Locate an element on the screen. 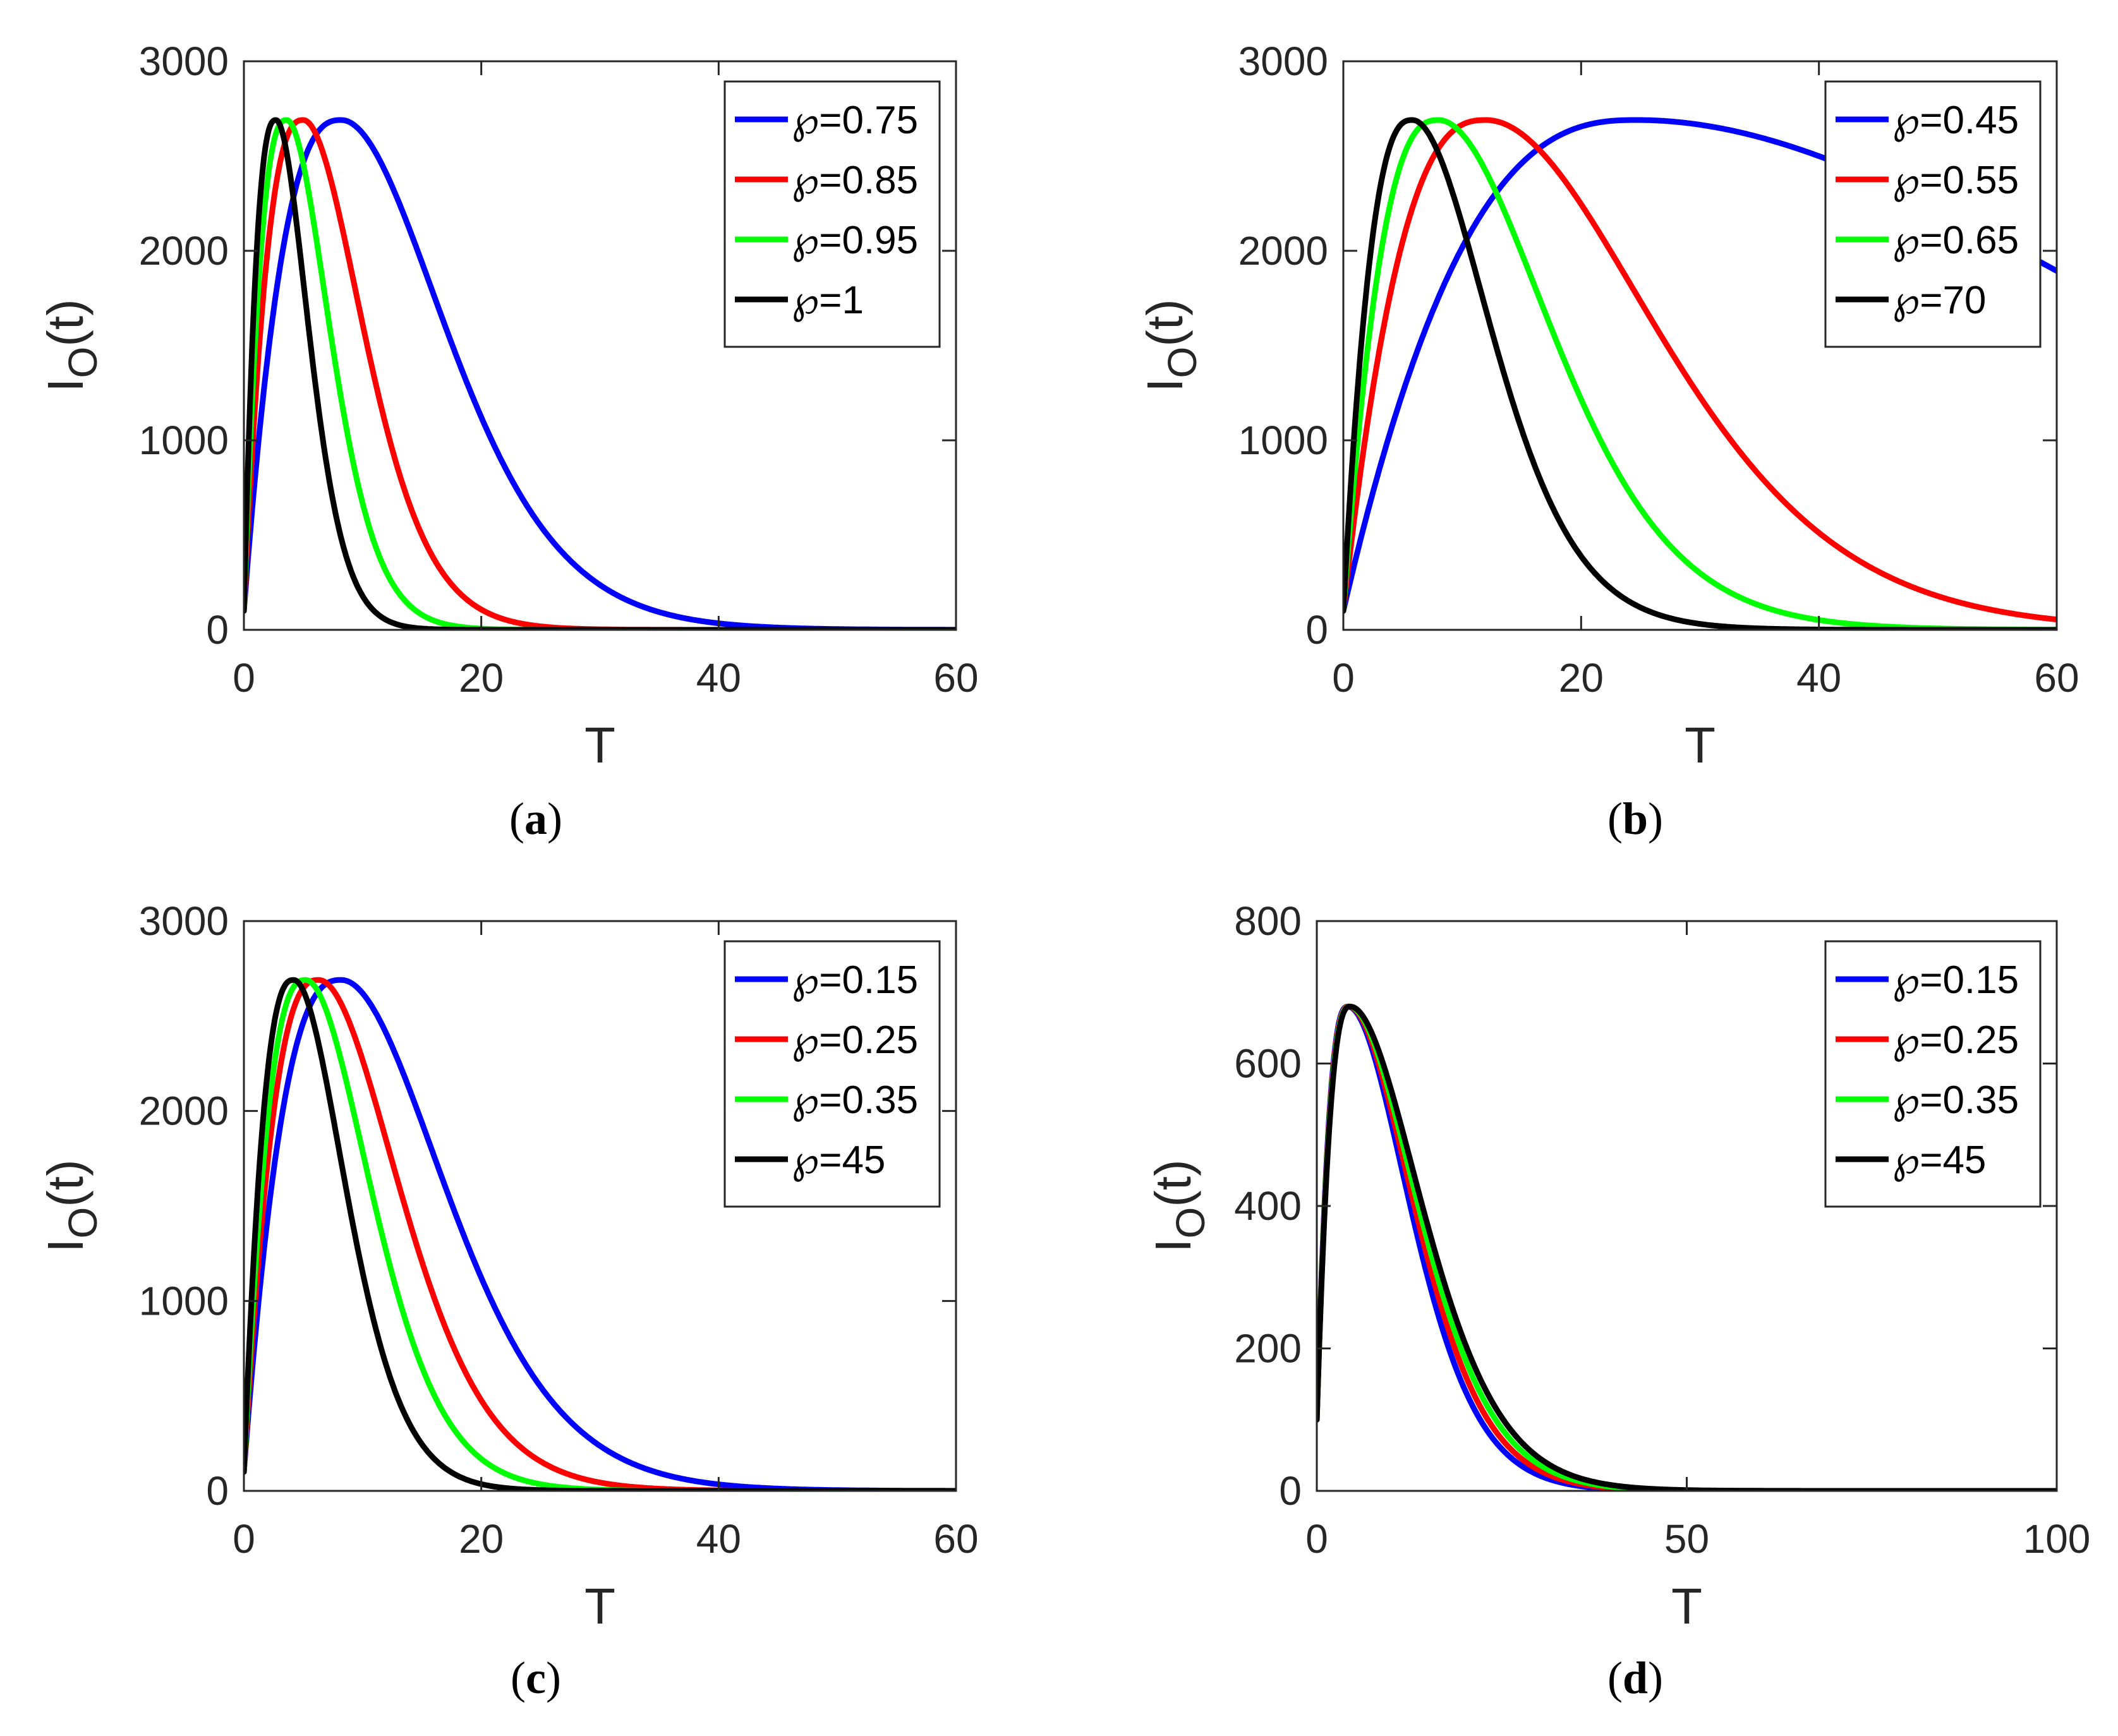 This screenshot has width=2118, height=1736. panel-caption: (b) is located at coordinates (1635, 818).